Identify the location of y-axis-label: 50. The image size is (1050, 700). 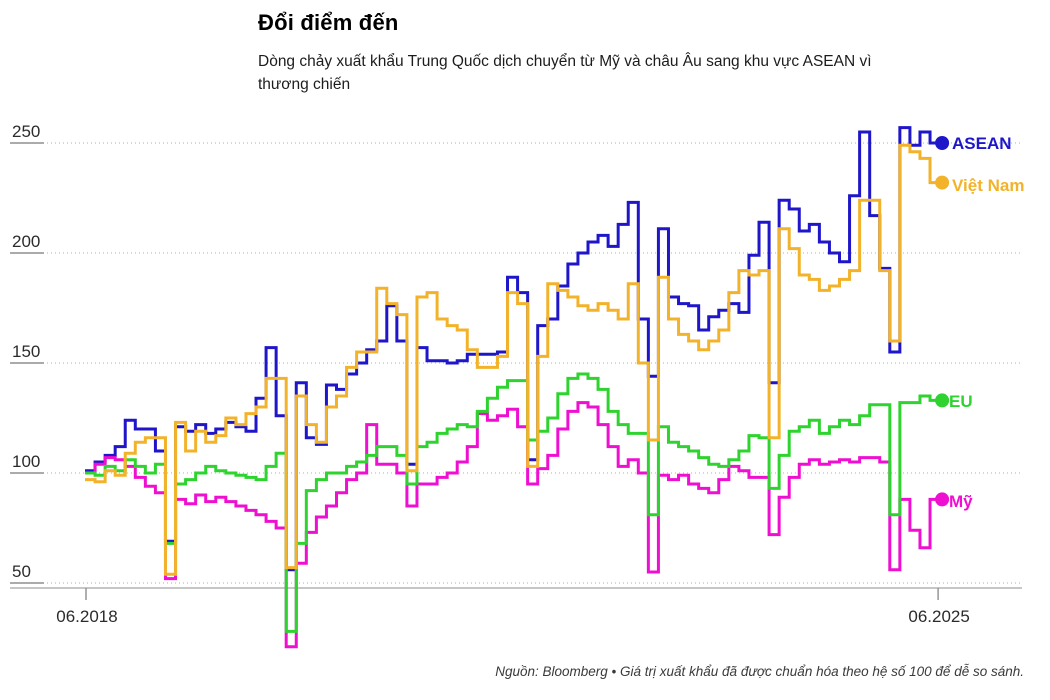
(21, 571).